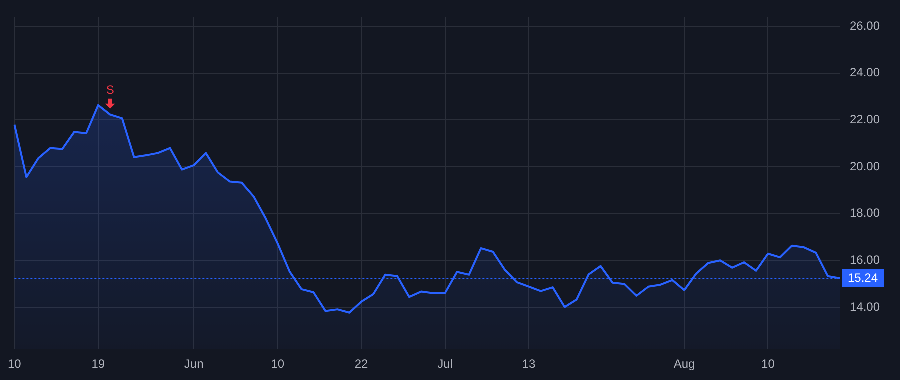  Describe the element at coordinates (863, 277) in the screenshot. I see `ref-line-label: 15.24` at that location.